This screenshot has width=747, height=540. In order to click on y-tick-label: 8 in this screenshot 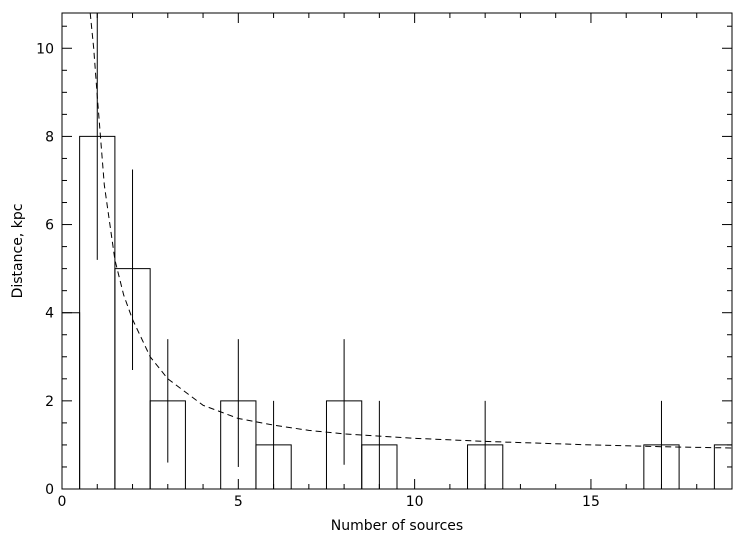, I will do `click(49, 137)`.